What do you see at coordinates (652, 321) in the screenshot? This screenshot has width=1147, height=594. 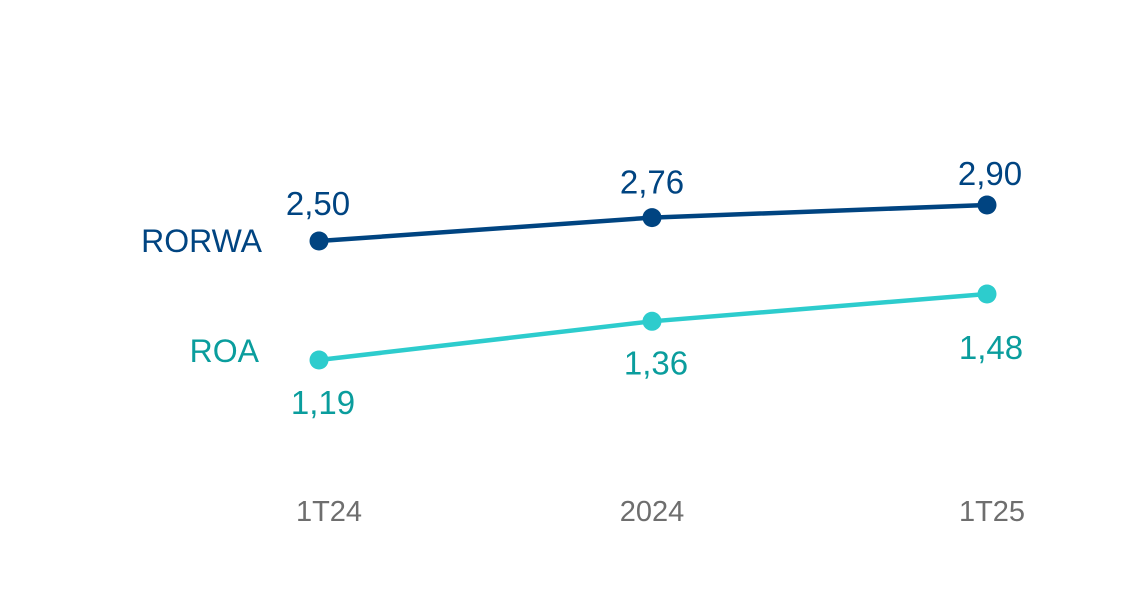 I see `data-point-roa-2024` at bounding box center [652, 321].